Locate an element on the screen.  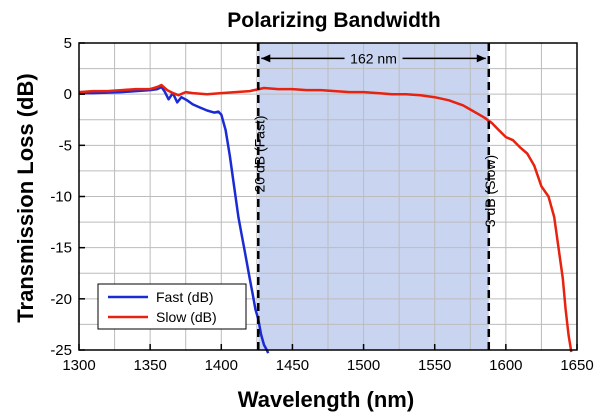
legend-label-slow: Slow (dB) is located at coordinates (186, 317).